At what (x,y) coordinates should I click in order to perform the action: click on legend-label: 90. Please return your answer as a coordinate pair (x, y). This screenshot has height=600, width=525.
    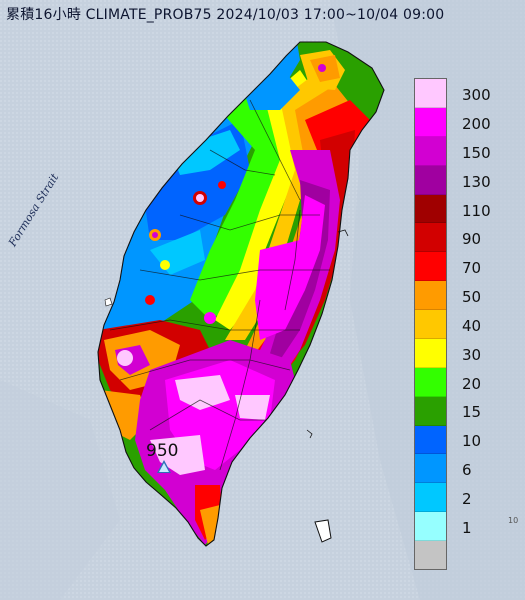
    Looking at the image, I should click on (472, 239).